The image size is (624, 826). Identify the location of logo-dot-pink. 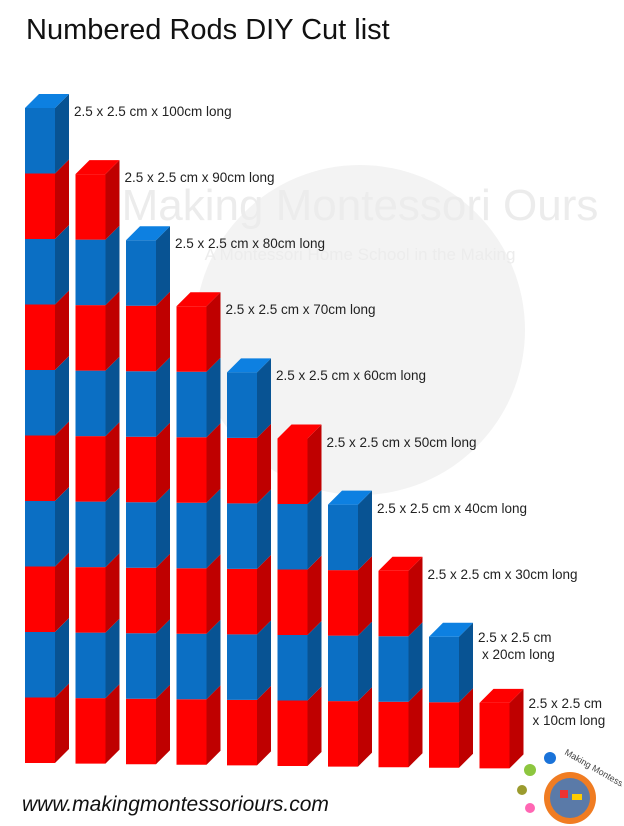
(530, 808).